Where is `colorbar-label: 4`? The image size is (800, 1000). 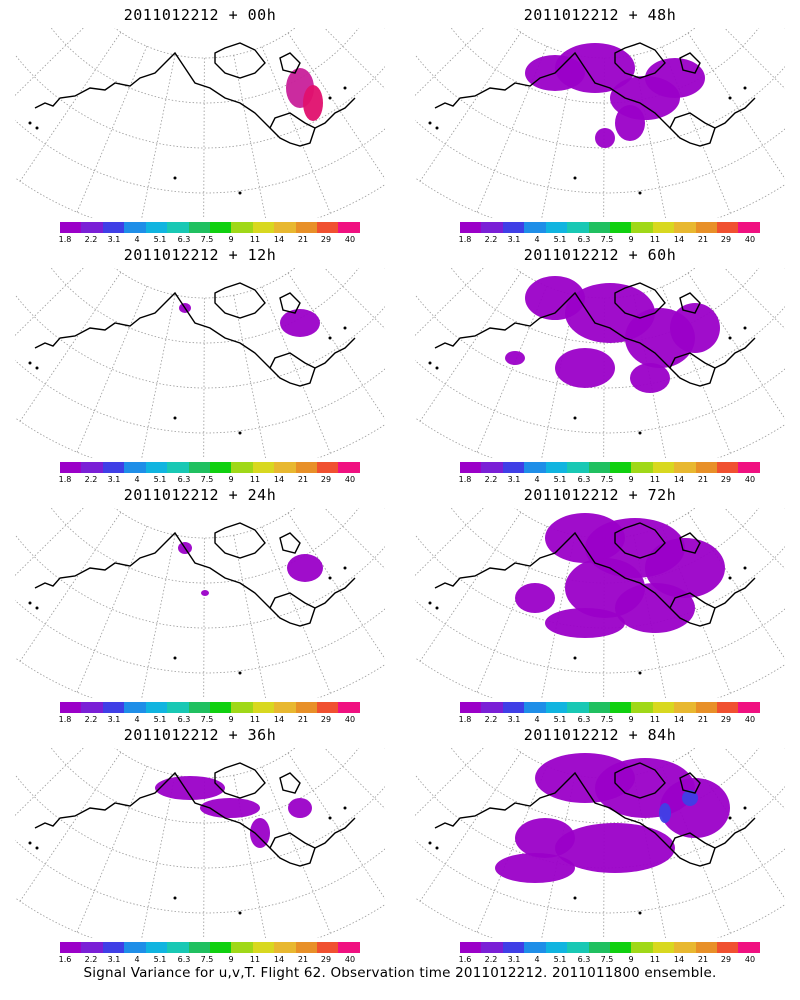
colorbar-label: 4 is located at coordinates (537, 479).